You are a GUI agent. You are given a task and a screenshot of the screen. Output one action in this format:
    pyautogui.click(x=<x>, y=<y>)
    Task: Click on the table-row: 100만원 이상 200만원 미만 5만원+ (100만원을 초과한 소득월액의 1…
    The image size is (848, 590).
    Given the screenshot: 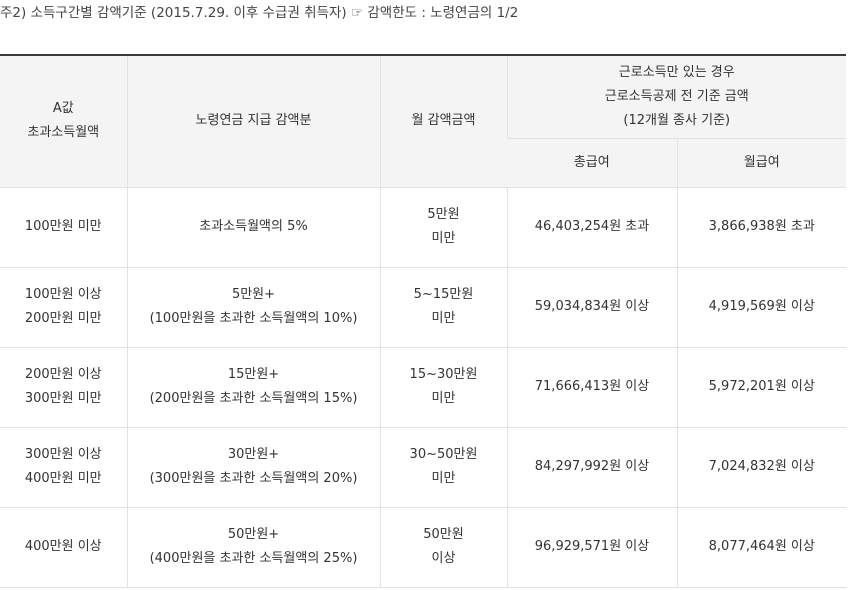 What is the action you would take?
    pyautogui.click(x=423, y=307)
    